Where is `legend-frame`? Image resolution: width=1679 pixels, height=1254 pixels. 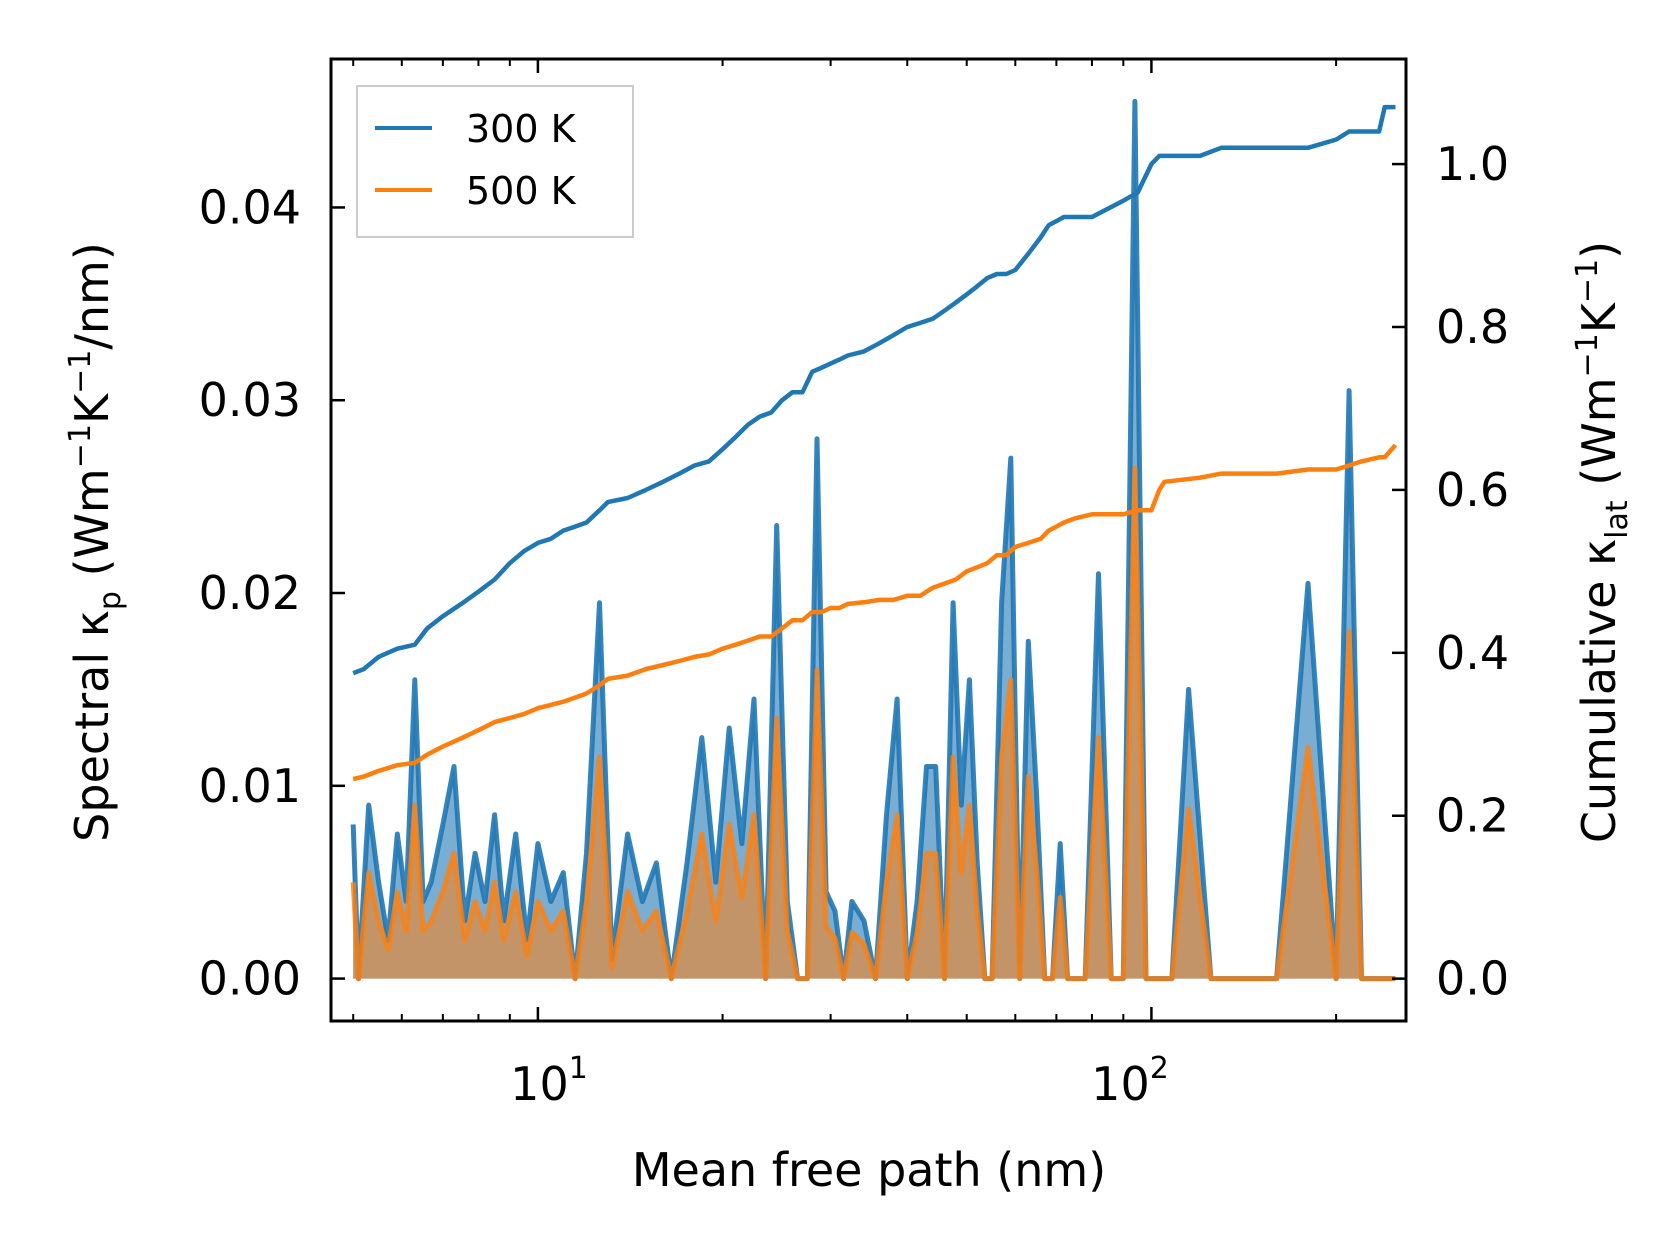
legend-frame is located at coordinates (495, 161).